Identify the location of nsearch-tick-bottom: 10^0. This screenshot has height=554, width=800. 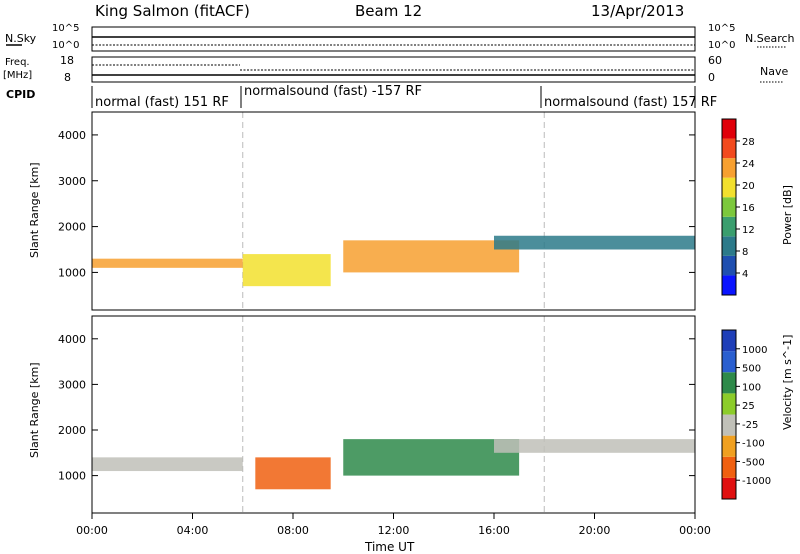
(721, 45).